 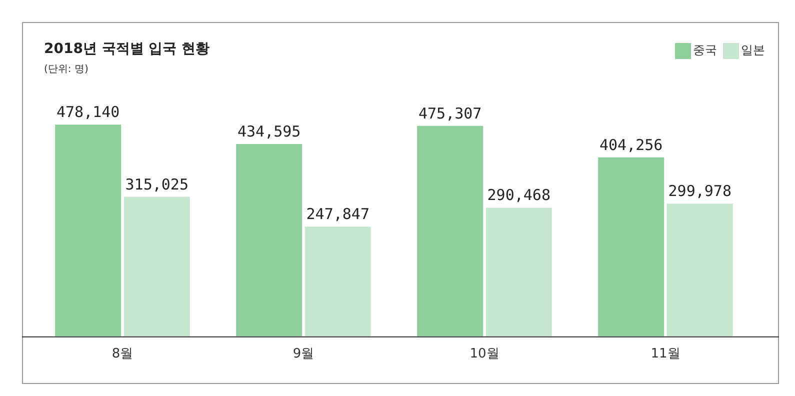 What do you see at coordinates (752, 50) in the screenshot?
I see `legend-label: 일본` at bounding box center [752, 50].